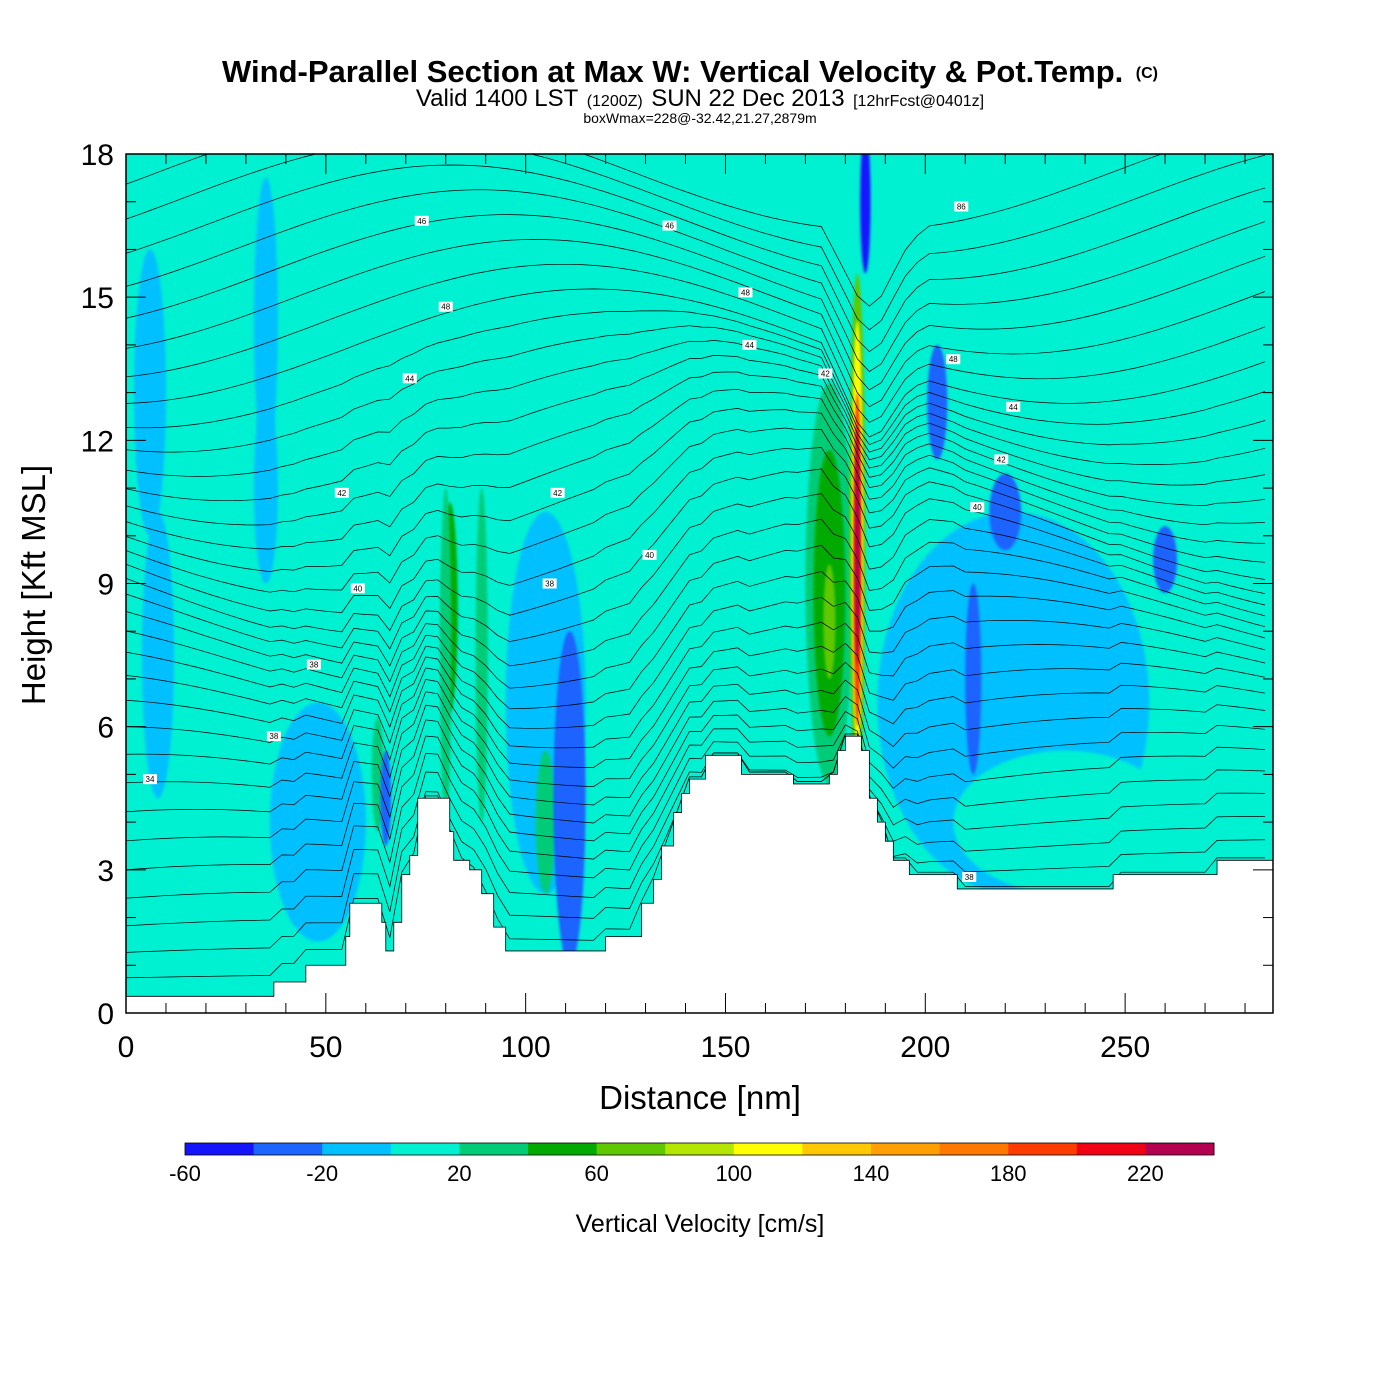 Image resolution: width=1400 pixels, height=1400 pixels. I want to click on contour-label-14: 40, so click(649, 554).